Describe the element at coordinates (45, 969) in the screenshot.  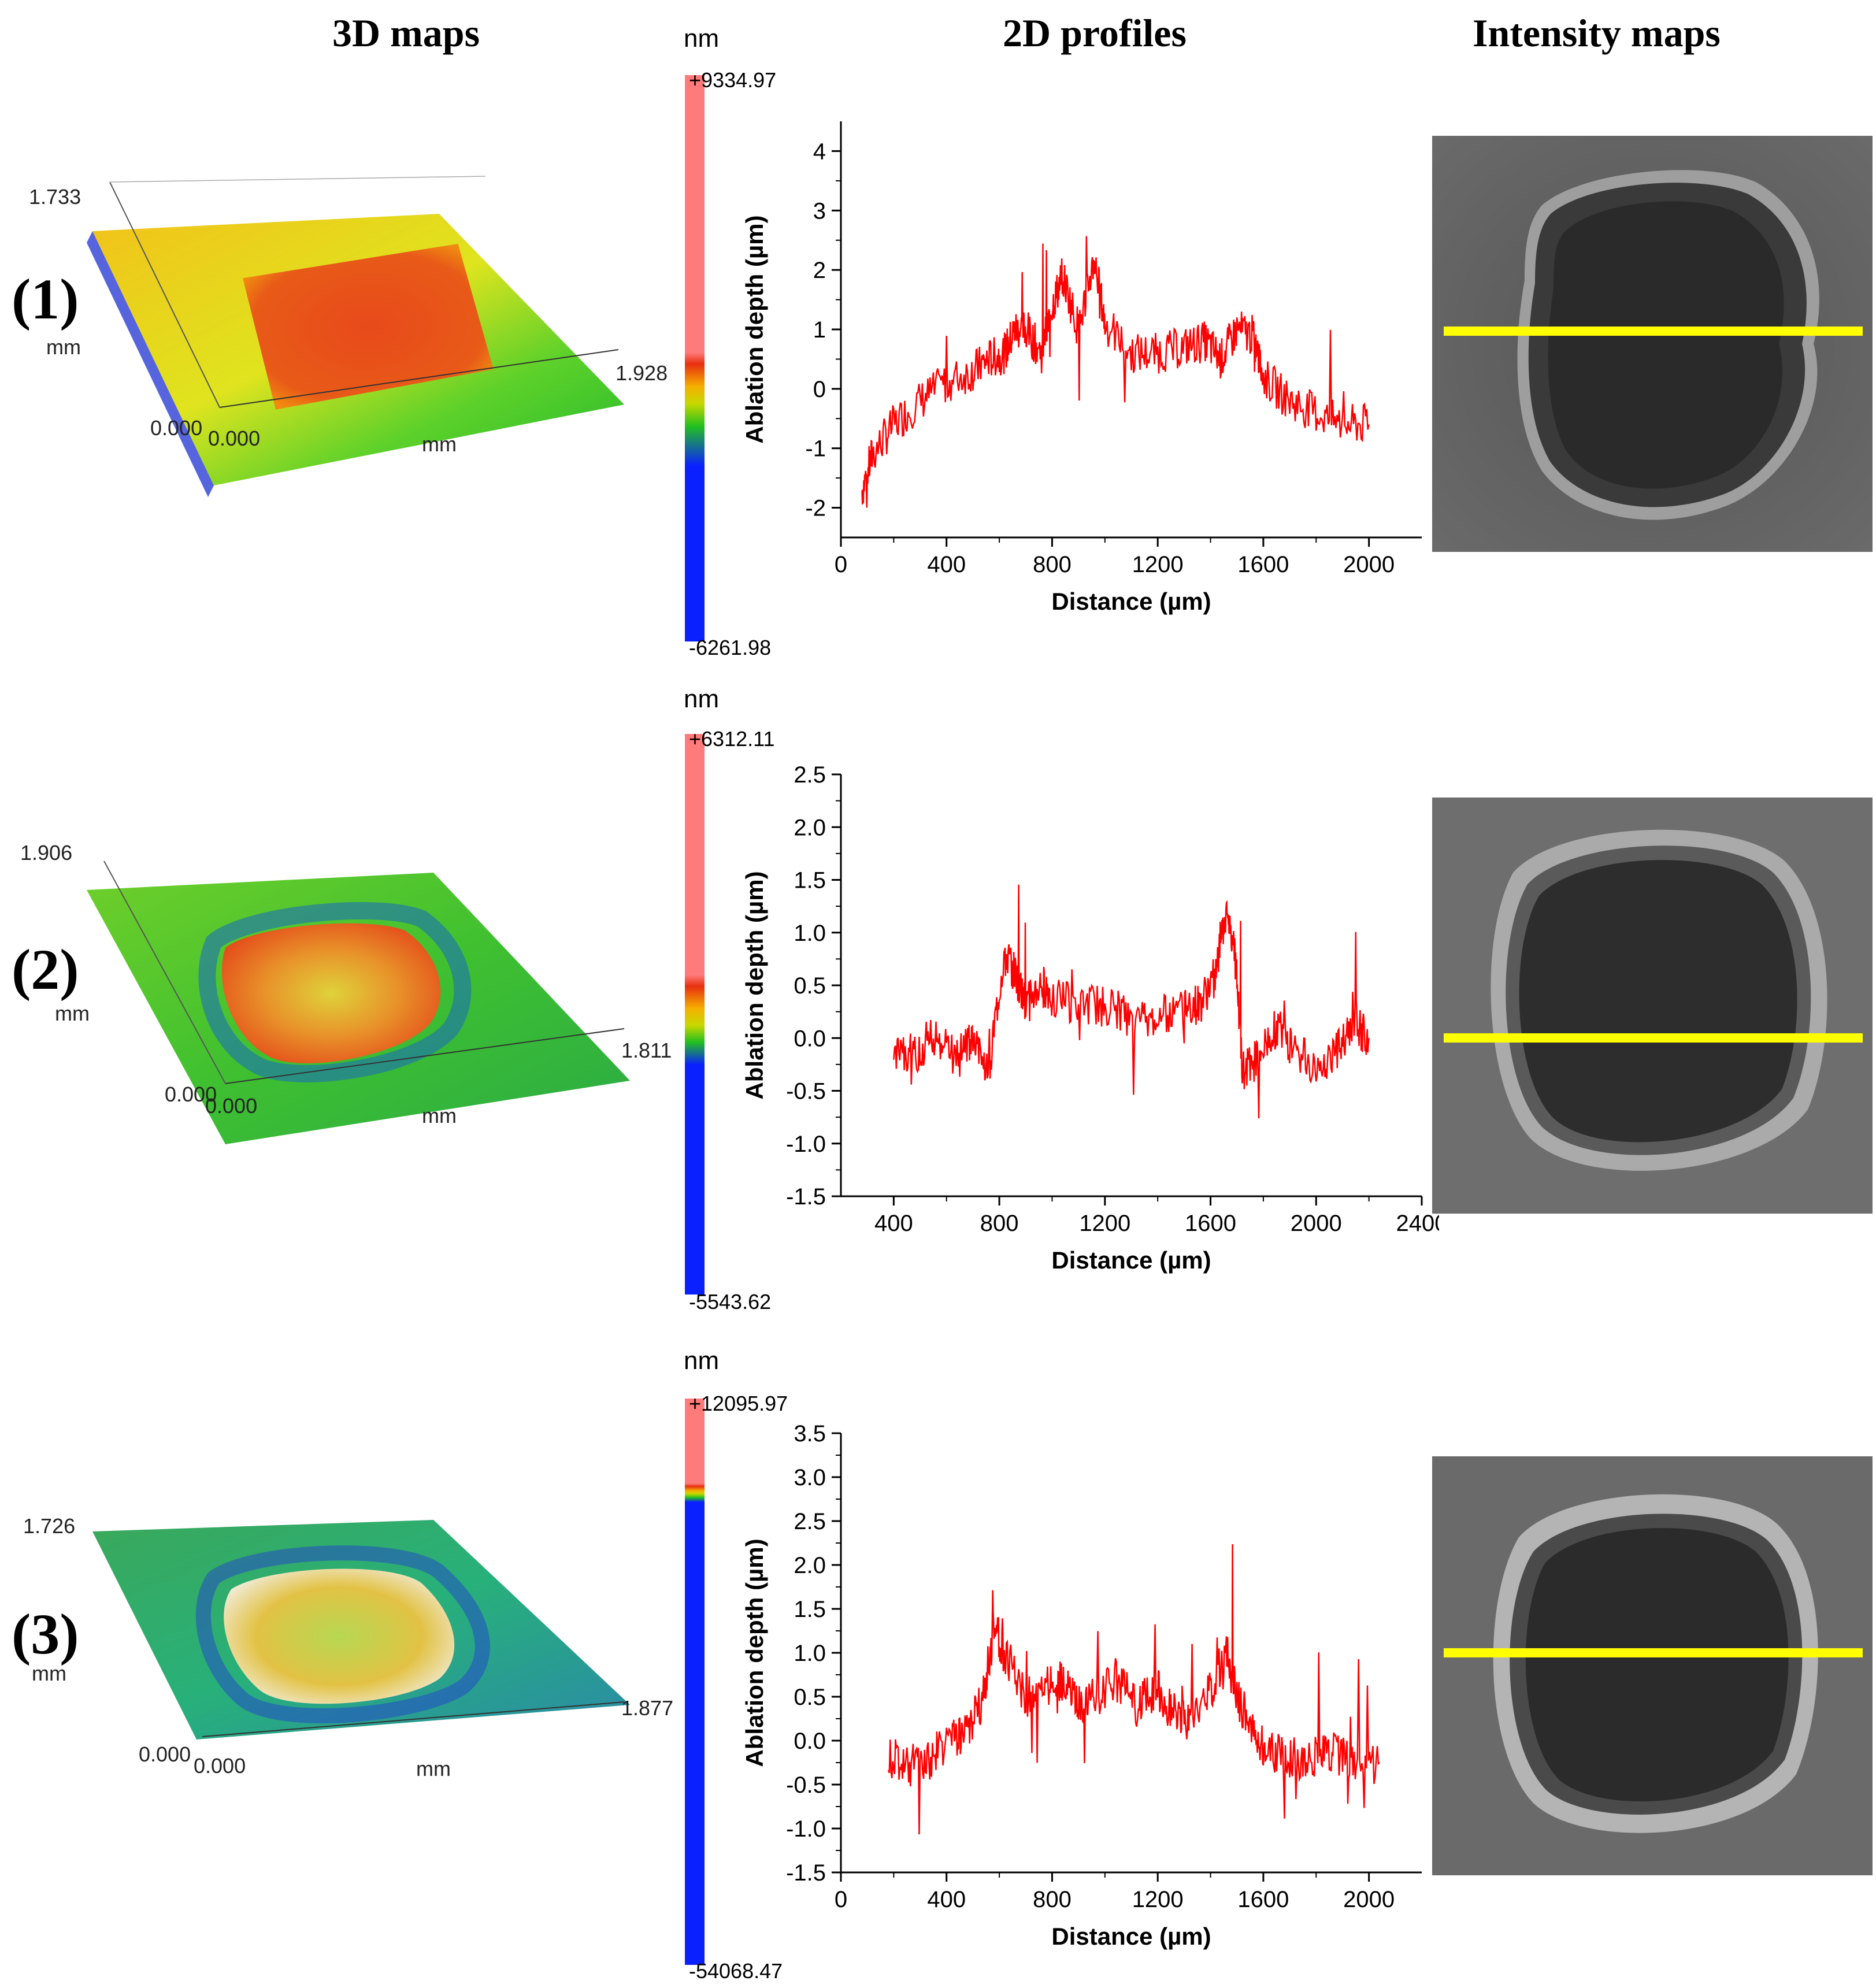
I see `row-label-2: (2)` at that location.